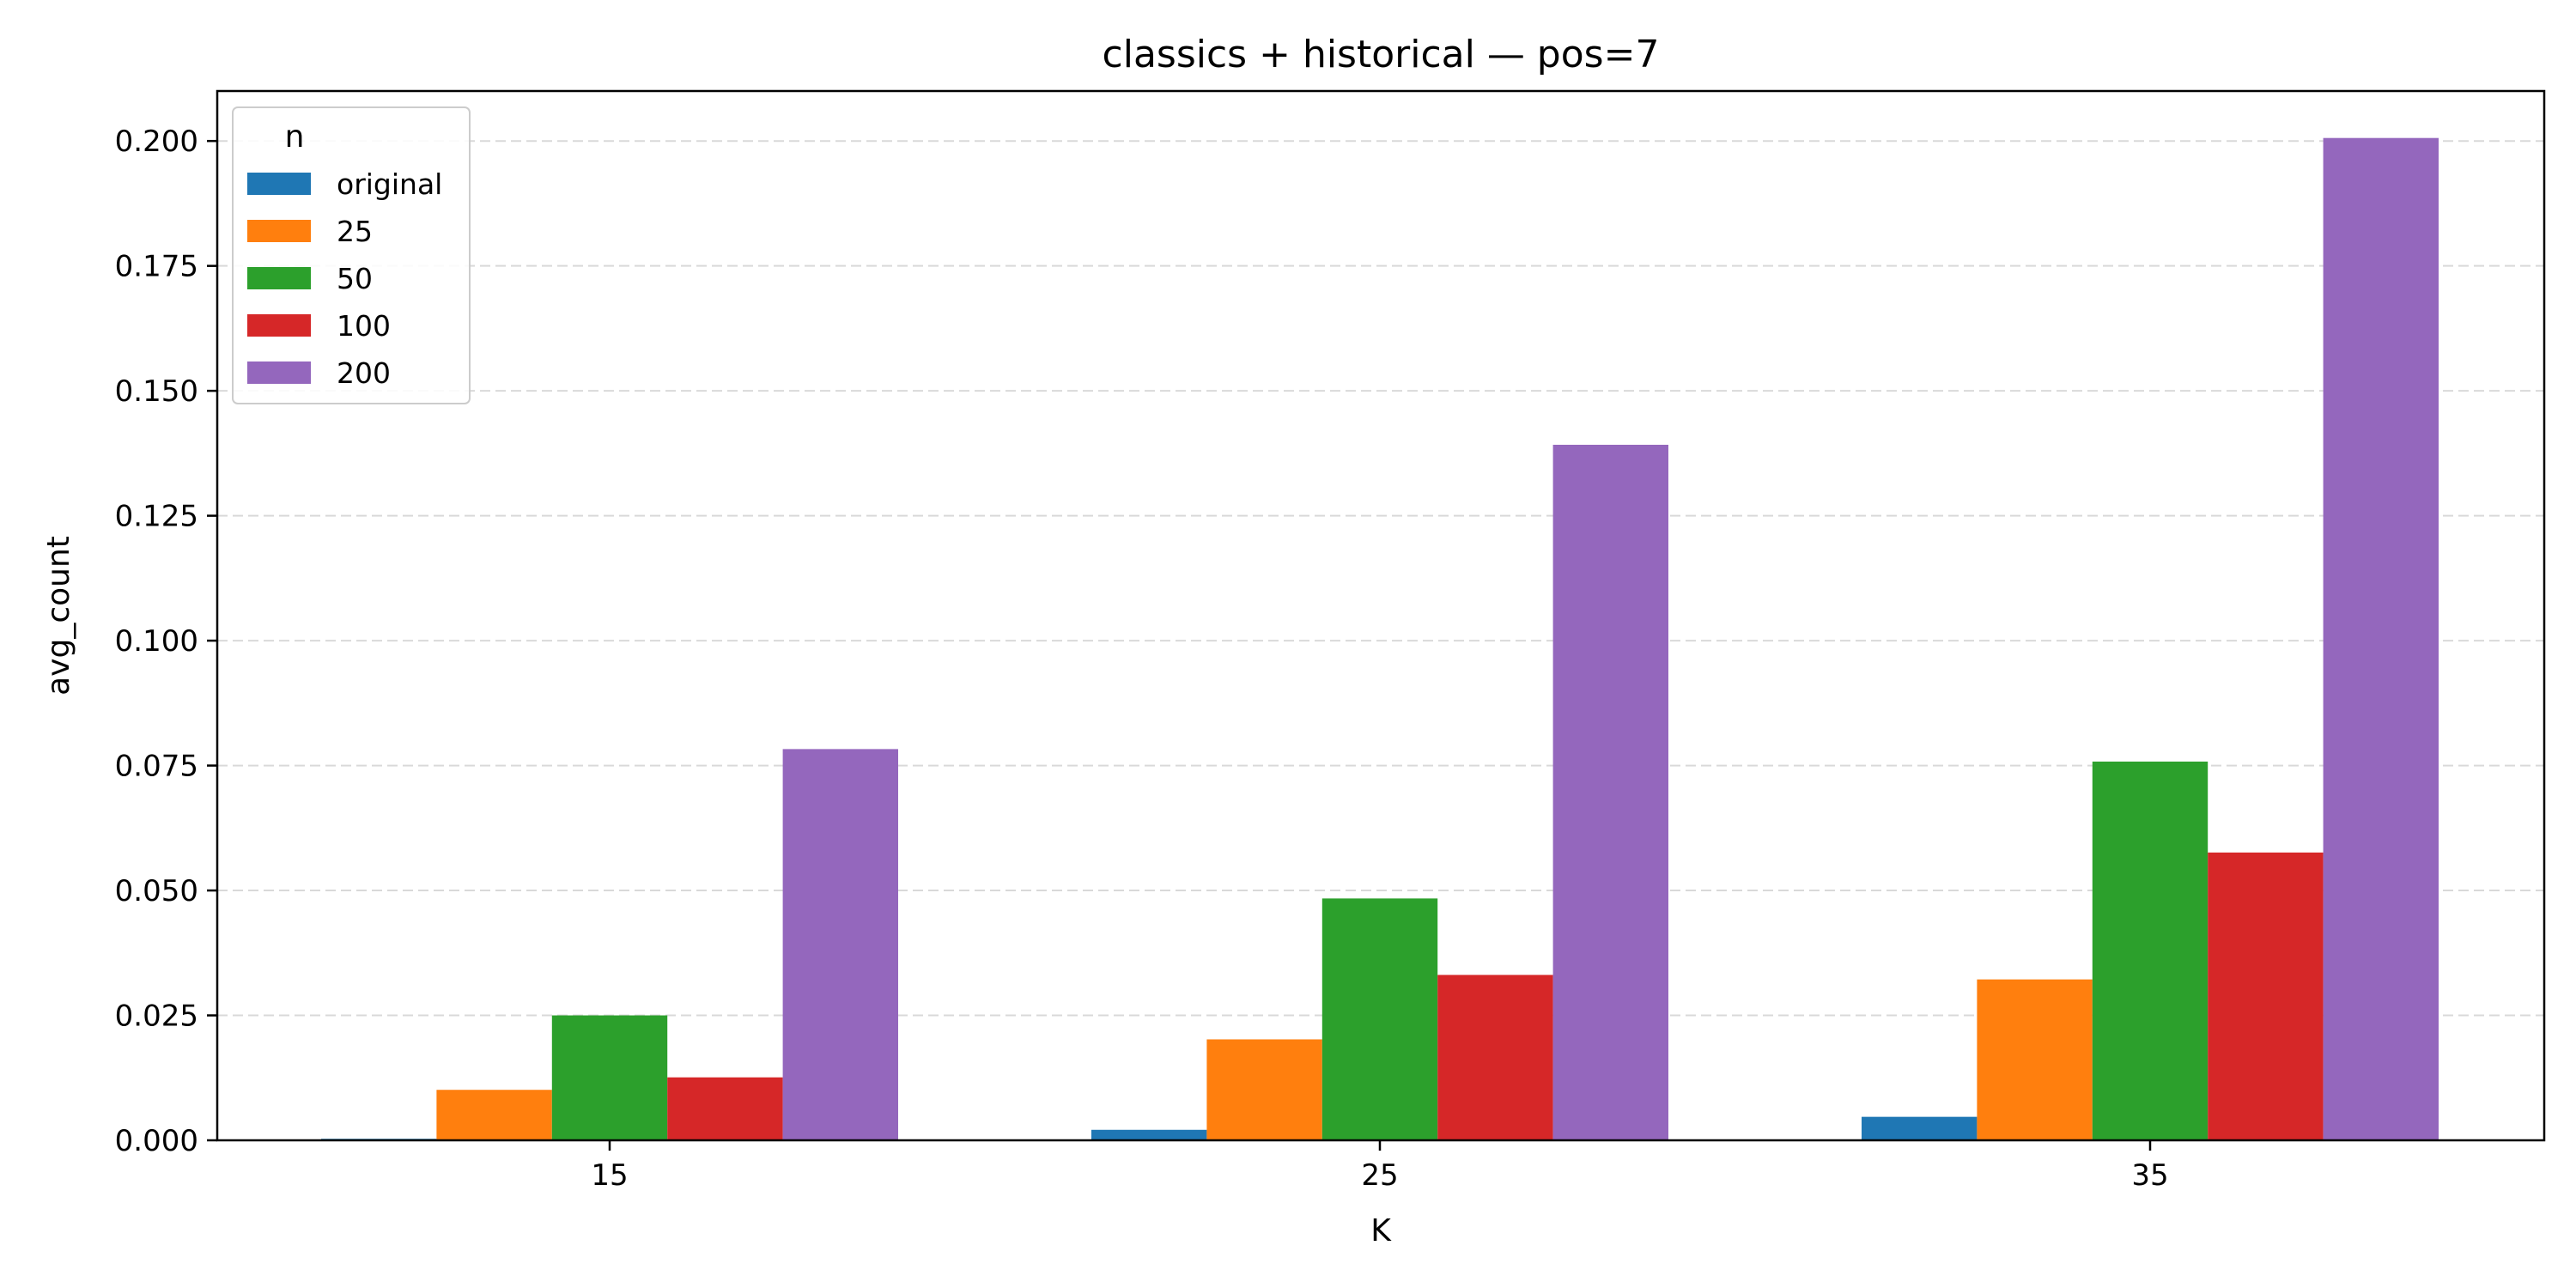  What do you see at coordinates (156, 142) in the screenshot?
I see `y-tick-label: 0.200` at bounding box center [156, 142].